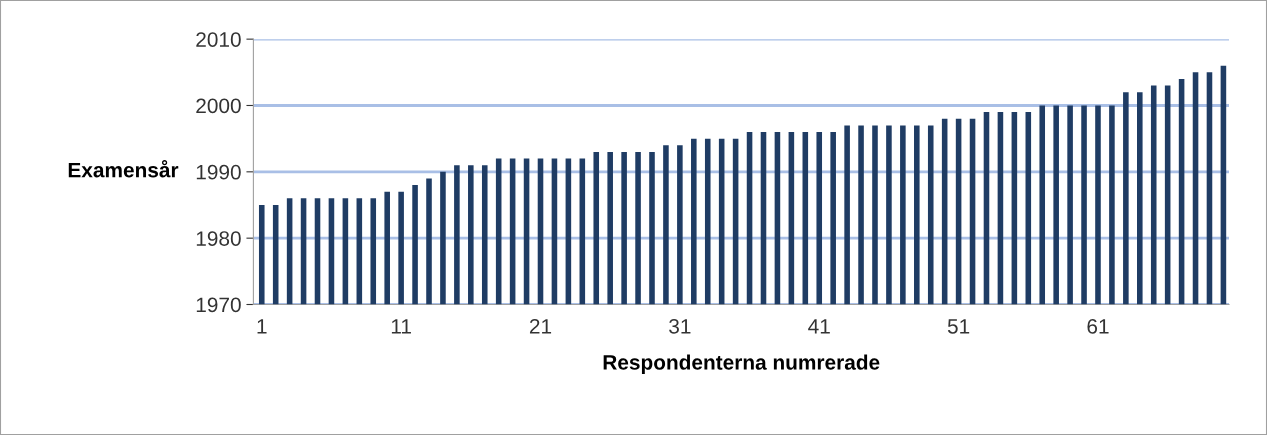 The image size is (1267, 435). What do you see at coordinates (218, 172) in the screenshot?
I see `y-tick-label: 1990` at bounding box center [218, 172].